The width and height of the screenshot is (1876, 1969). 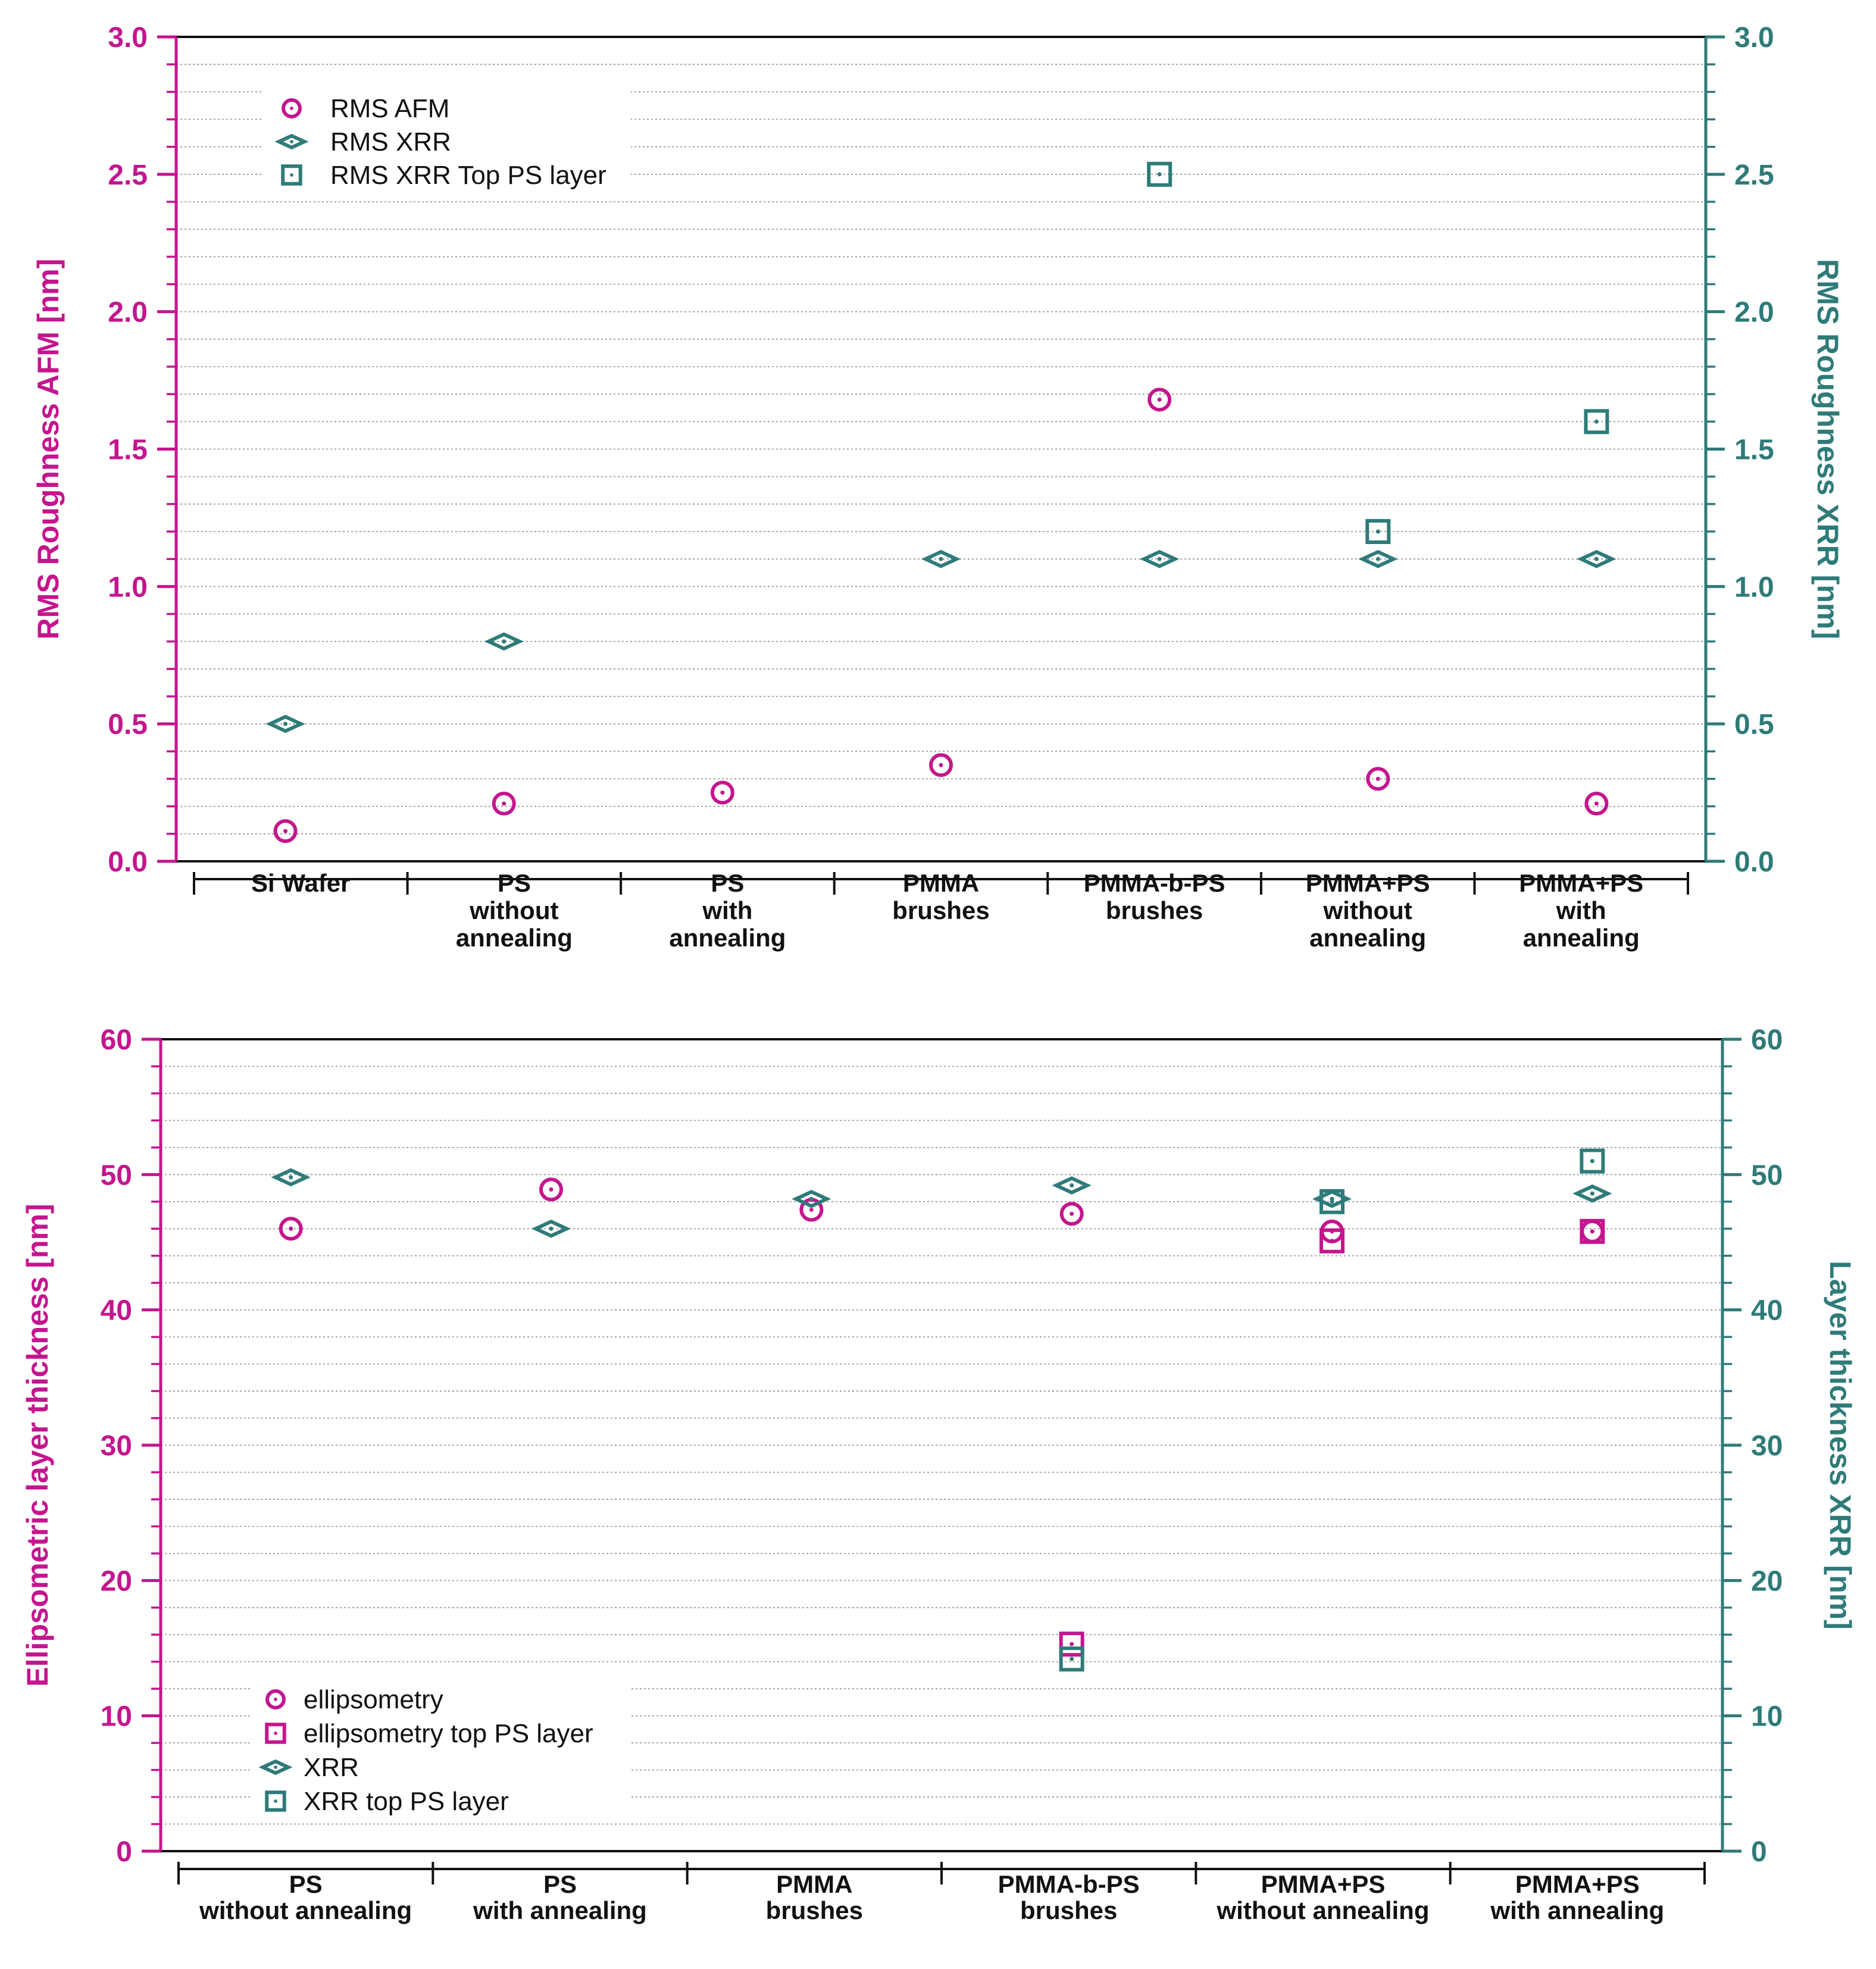 What do you see at coordinates (128, 724) in the screenshot?
I see `left-tick-label: 0.5` at bounding box center [128, 724].